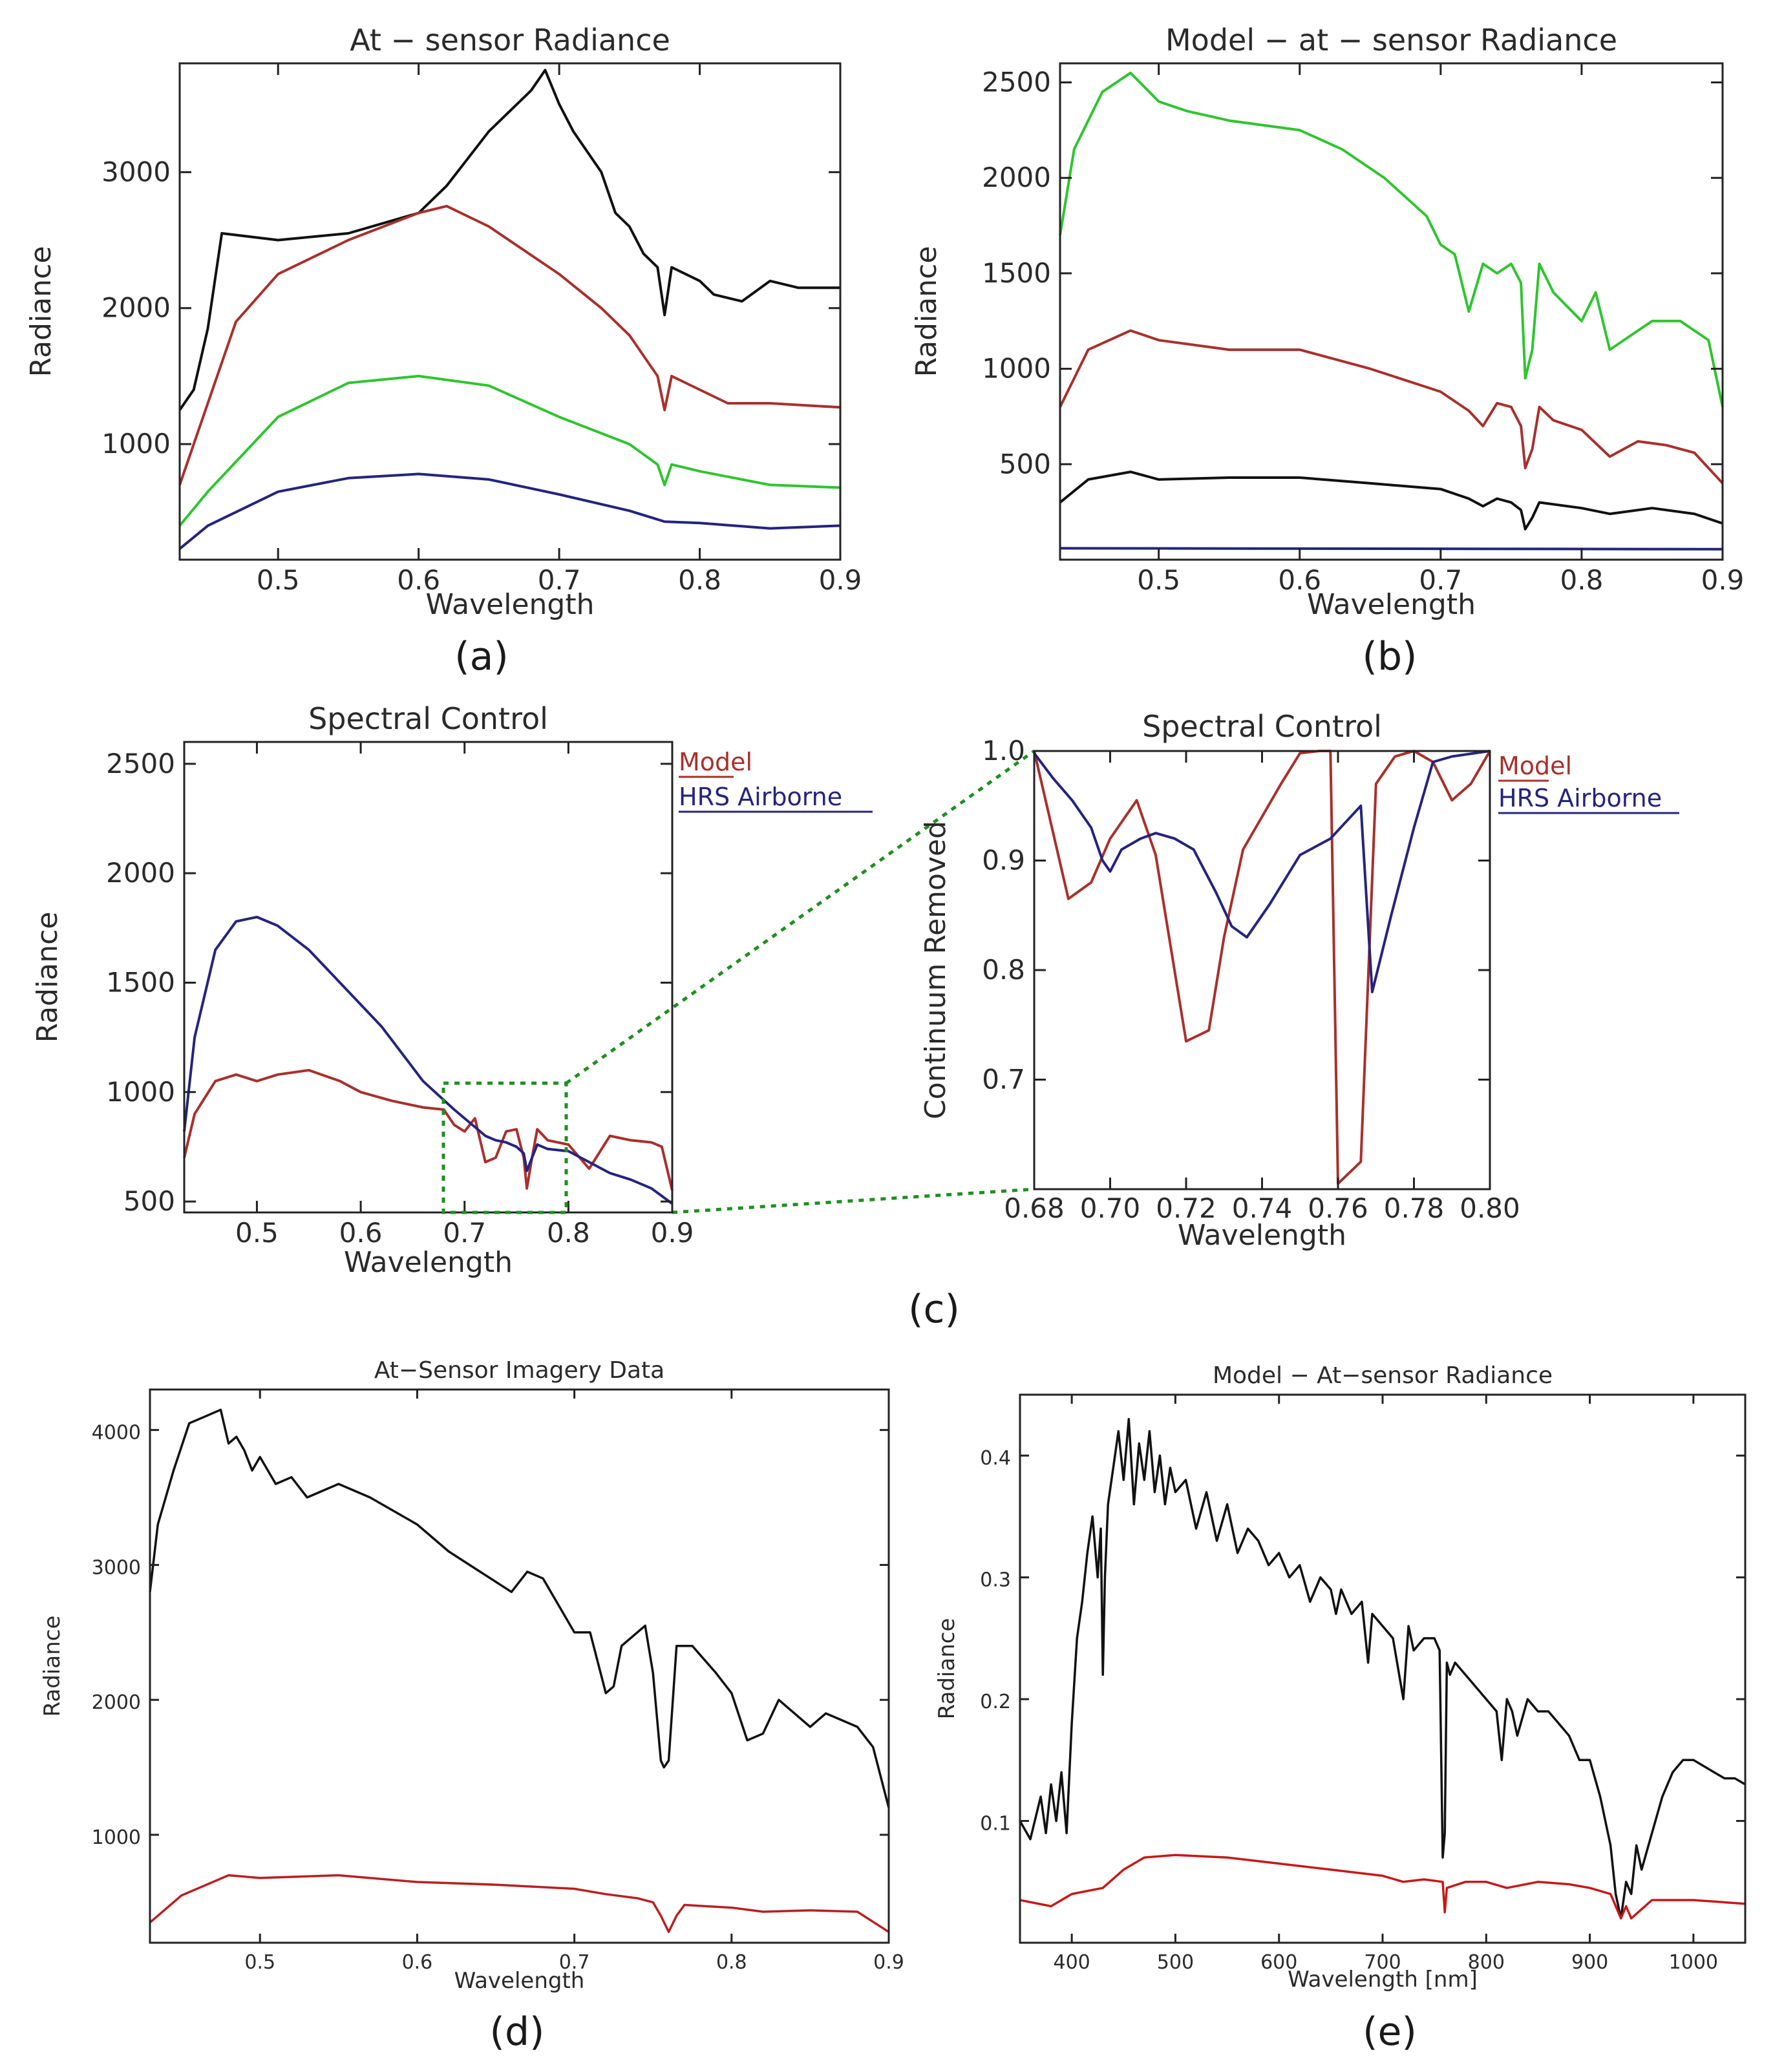  What do you see at coordinates (428, 1060) in the screenshot?
I see `series-line-hrs-airborne` at bounding box center [428, 1060].